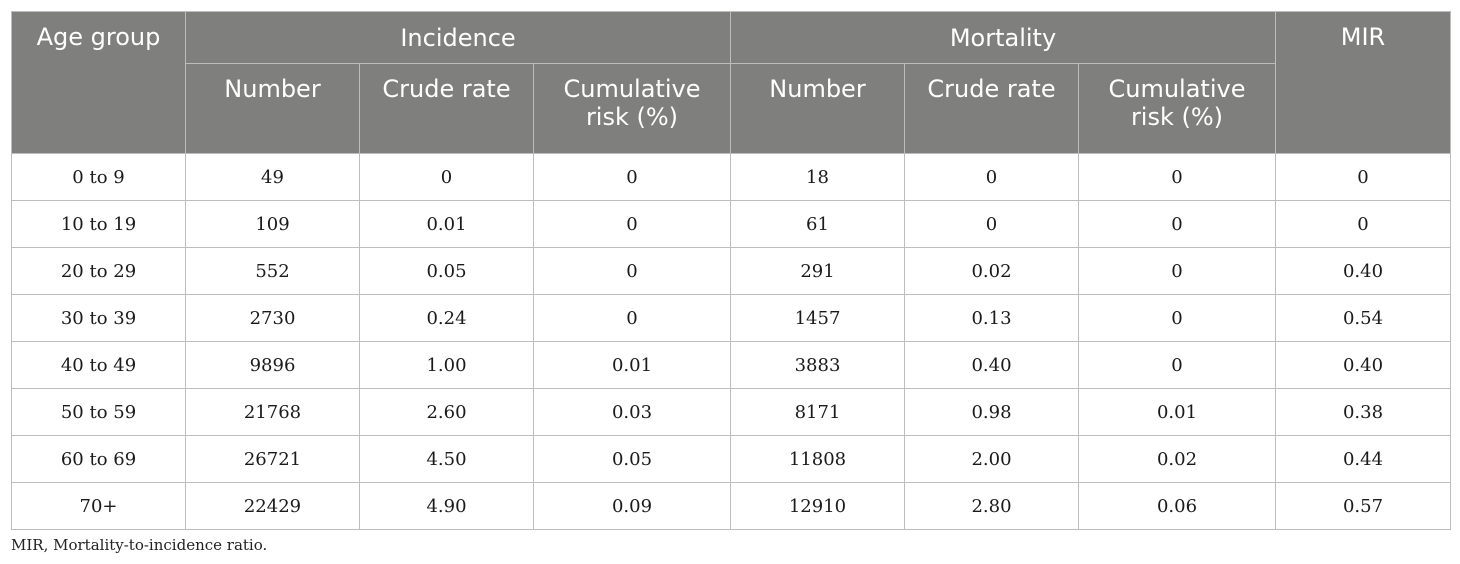 The image size is (1460, 564). I want to click on table-row: 0 to 9 49 0 0 18 0 0 0, so click(731, 177).